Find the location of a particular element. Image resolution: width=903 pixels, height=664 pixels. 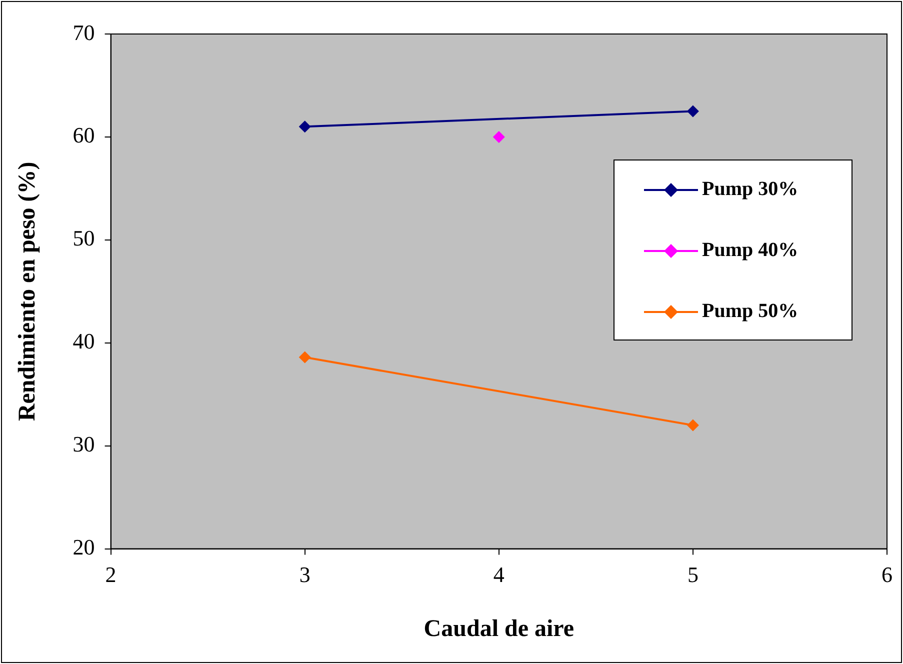

y-tick-label: 50 is located at coordinates (83, 238).